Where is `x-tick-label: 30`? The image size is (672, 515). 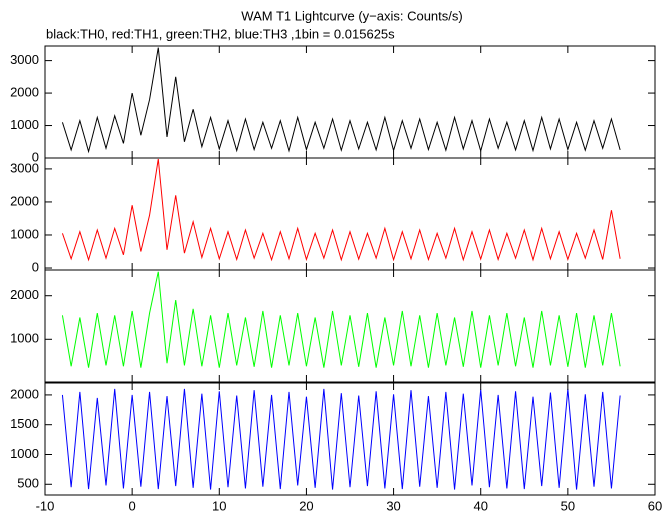
x-tick-label: 30 is located at coordinates (393, 505).